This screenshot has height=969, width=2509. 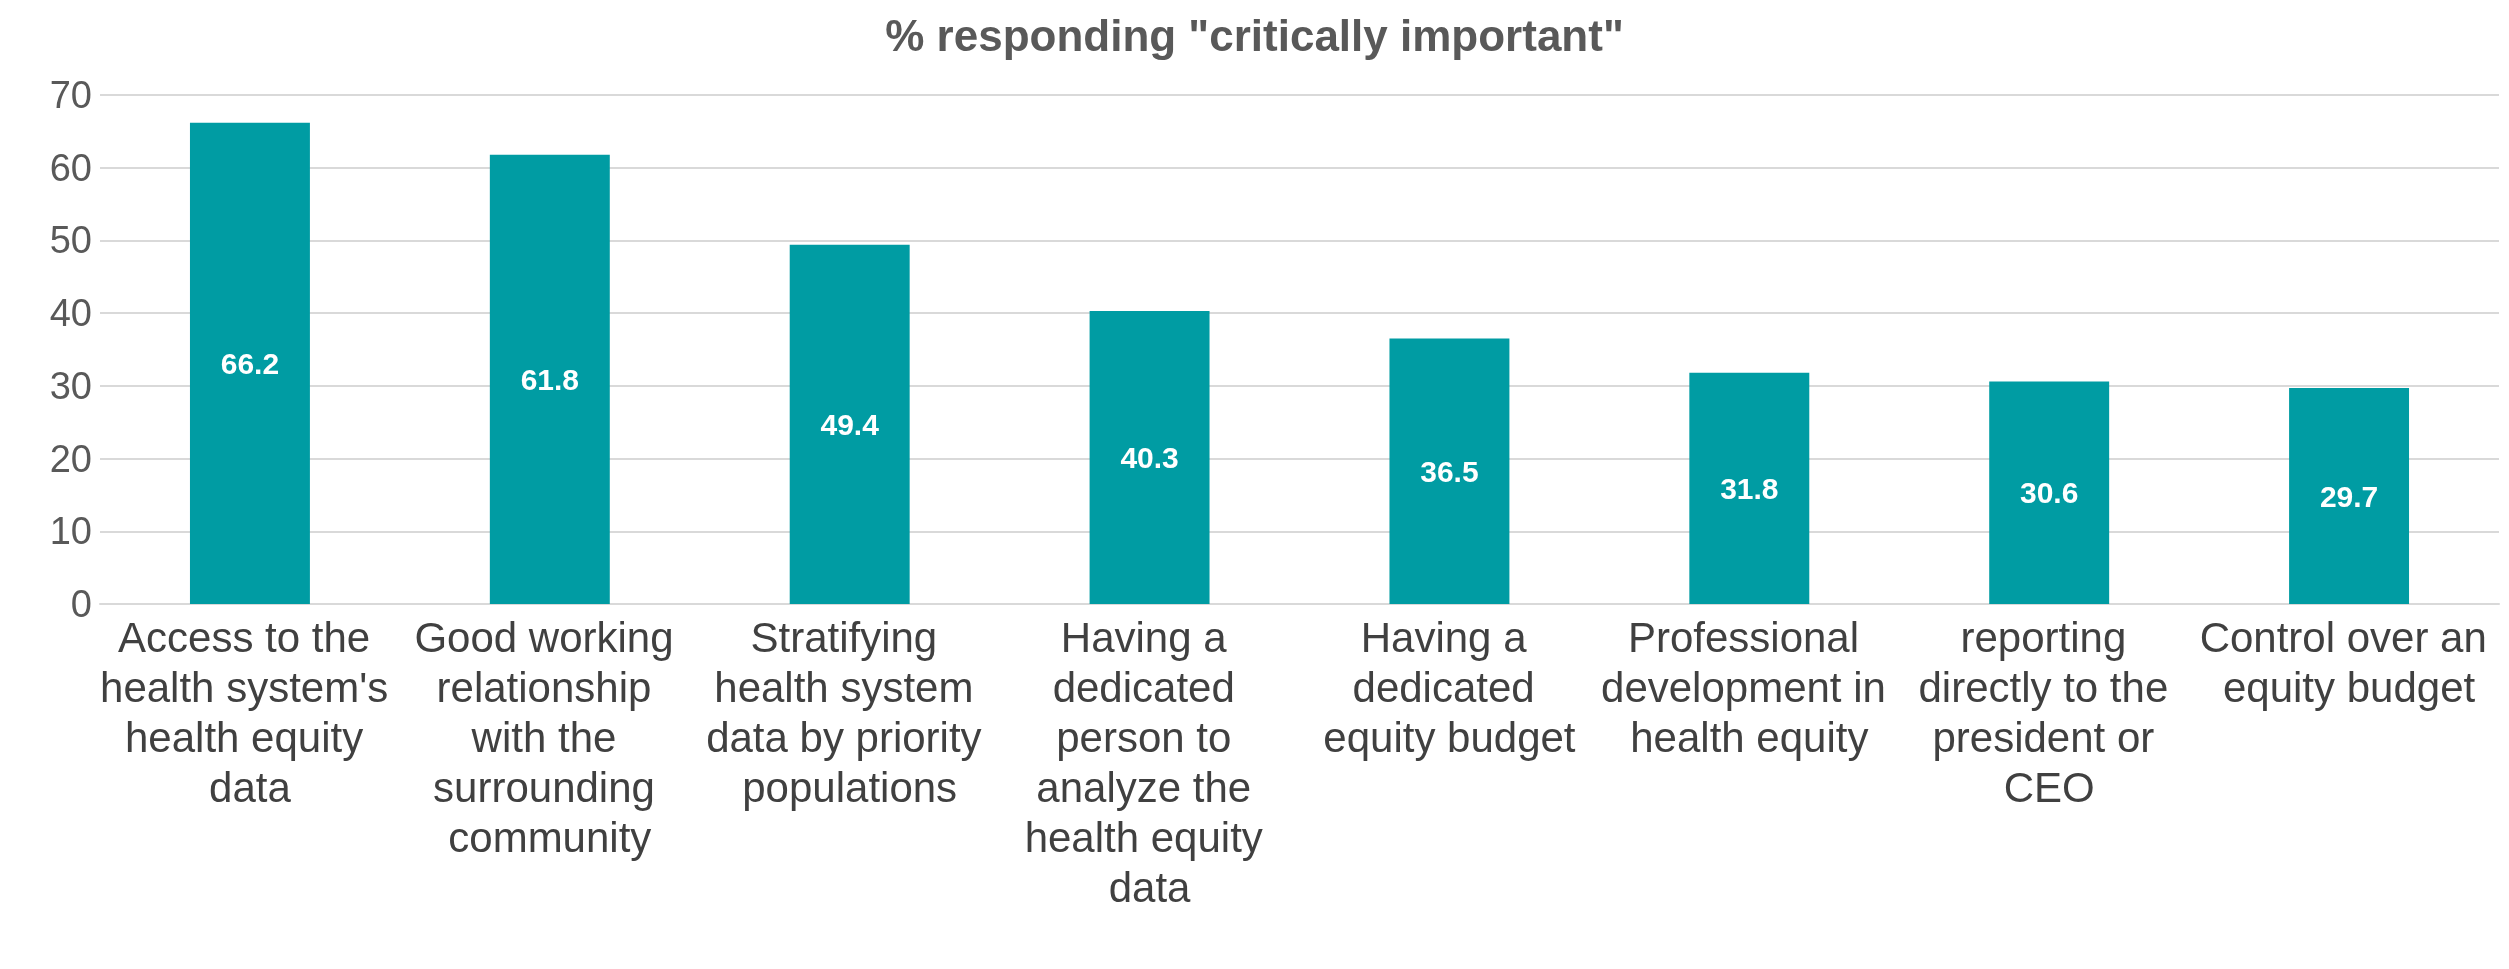 I want to click on x-tick-label: Professional development in health equity, so click(x=1749, y=687).